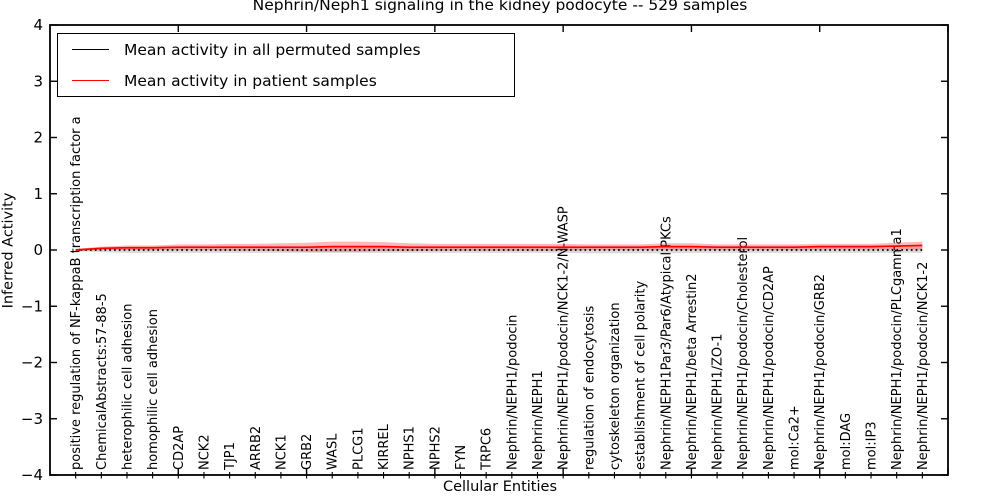 Image resolution: width=1000 pixels, height=500 pixels. What do you see at coordinates (589, 387) in the screenshot?
I see `x-category-label: regulation of endocytosis` at bounding box center [589, 387].